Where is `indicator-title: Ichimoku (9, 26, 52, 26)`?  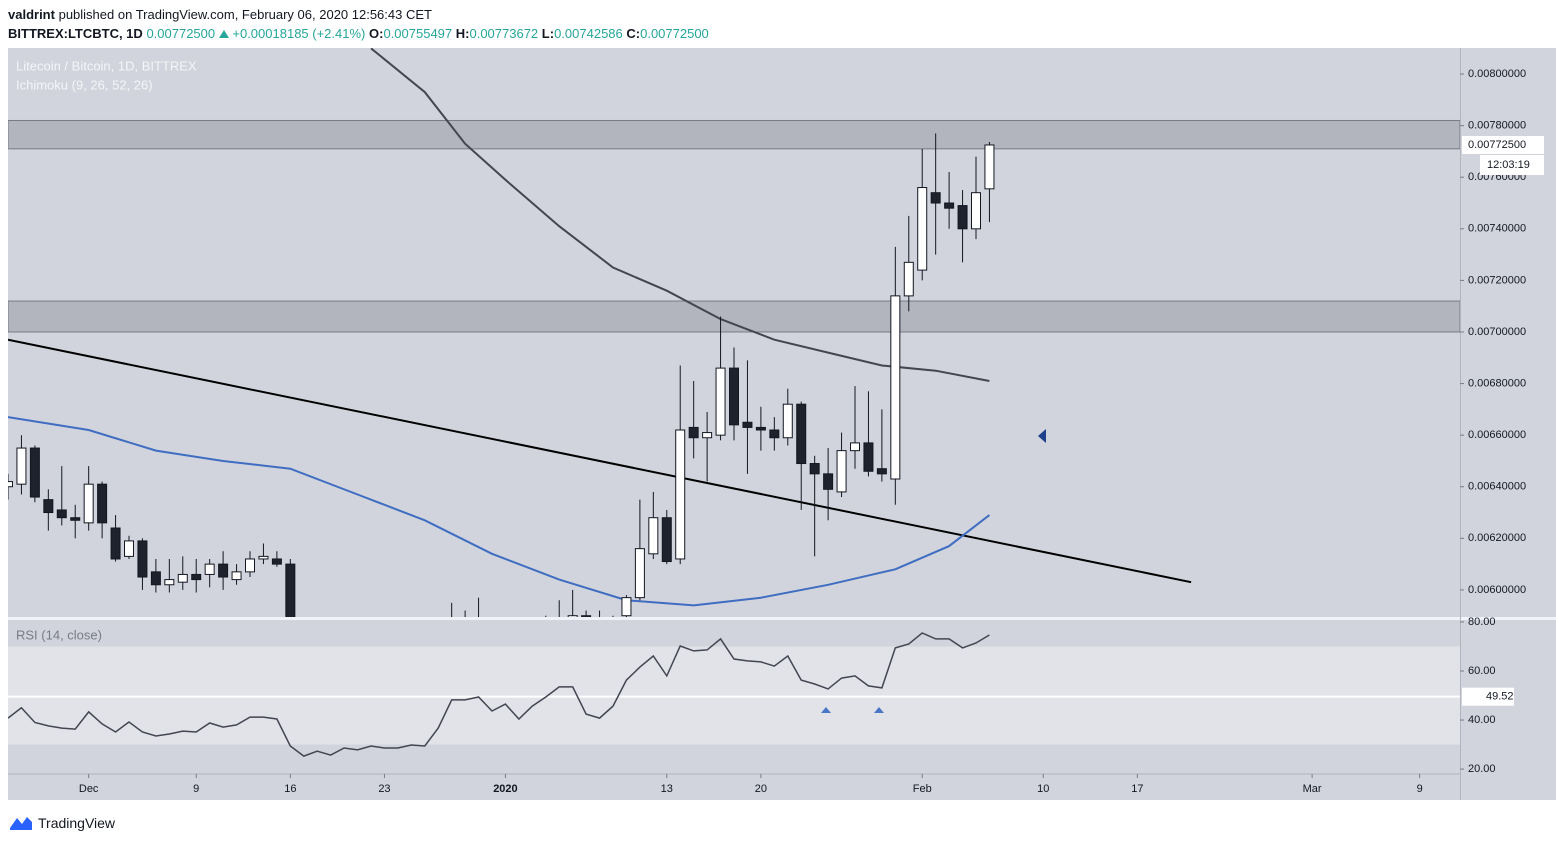 indicator-title: Ichimoku (9, 26, 52, 26) is located at coordinates (84, 84).